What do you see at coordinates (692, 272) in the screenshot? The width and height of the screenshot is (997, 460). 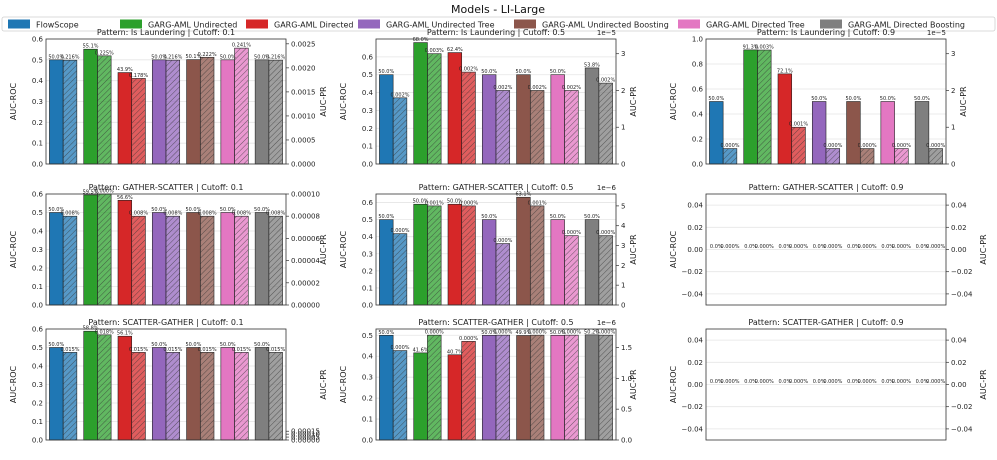 I see `y-tick-label: −0.02` at bounding box center [692, 272].